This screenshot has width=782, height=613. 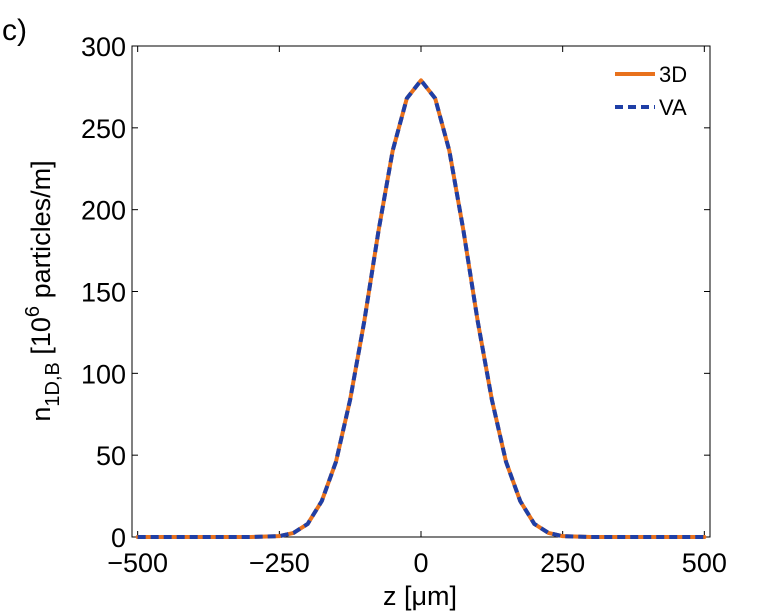 I want to click on y-axis-label-bracket: [10, so click(x=41, y=339).